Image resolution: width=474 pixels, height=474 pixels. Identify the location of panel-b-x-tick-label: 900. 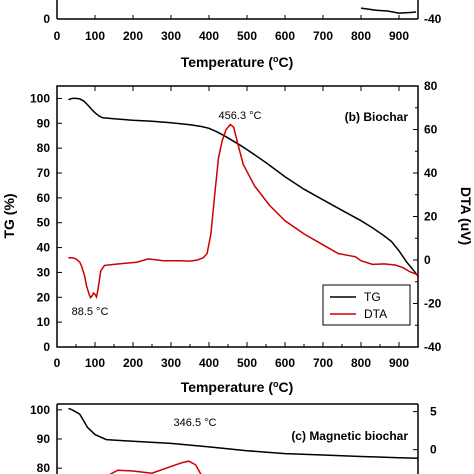
(399, 363).